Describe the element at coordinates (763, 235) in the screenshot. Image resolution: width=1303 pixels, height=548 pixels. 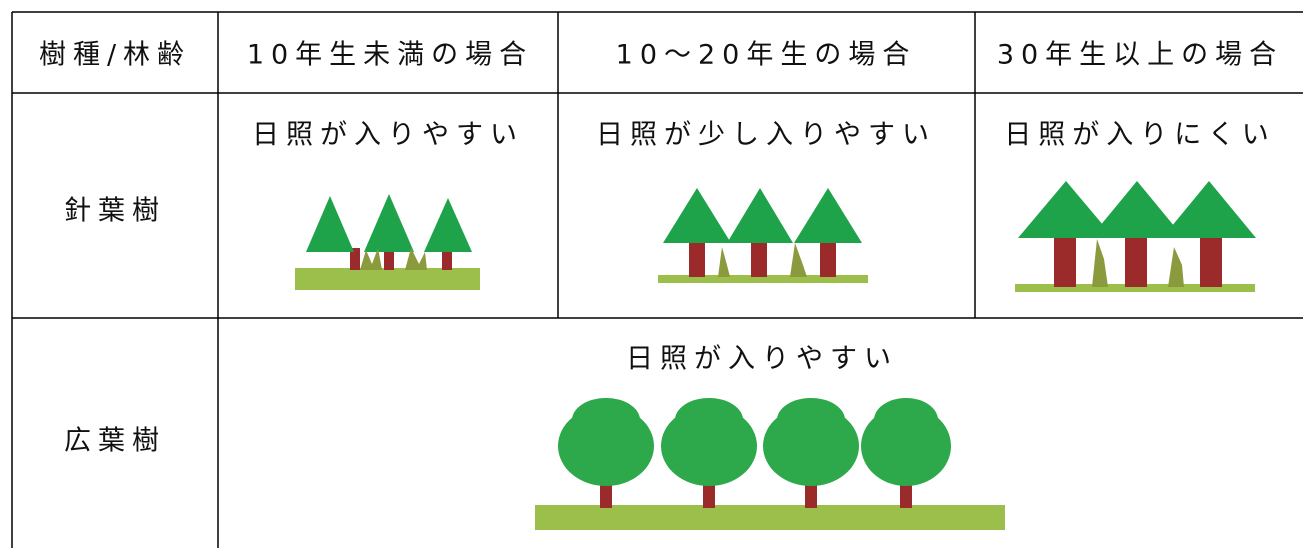
I see `middle-conifers` at that location.